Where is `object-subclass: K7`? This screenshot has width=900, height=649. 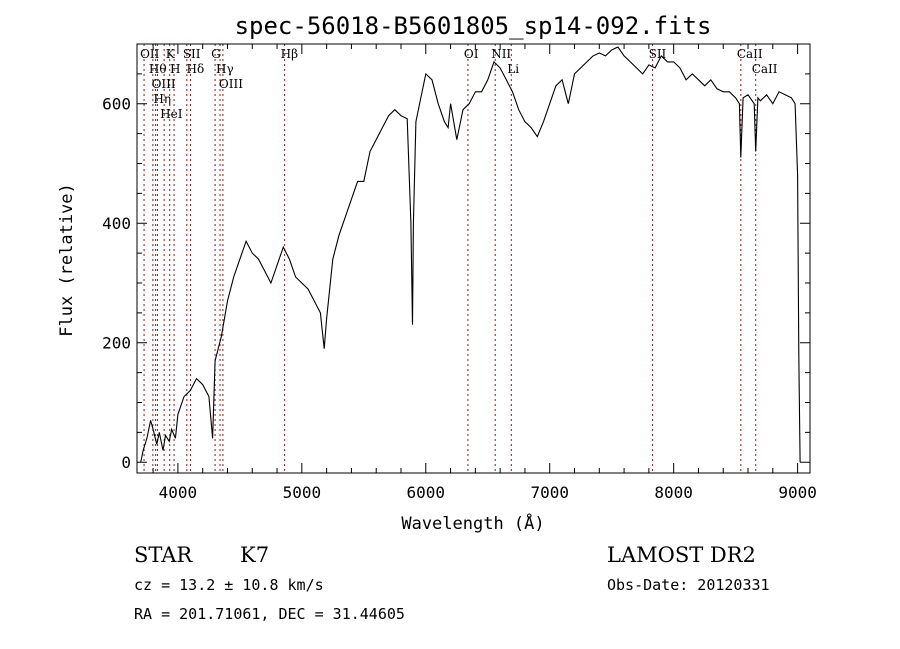
object-subclass: K7 is located at coordinates (254, 555).